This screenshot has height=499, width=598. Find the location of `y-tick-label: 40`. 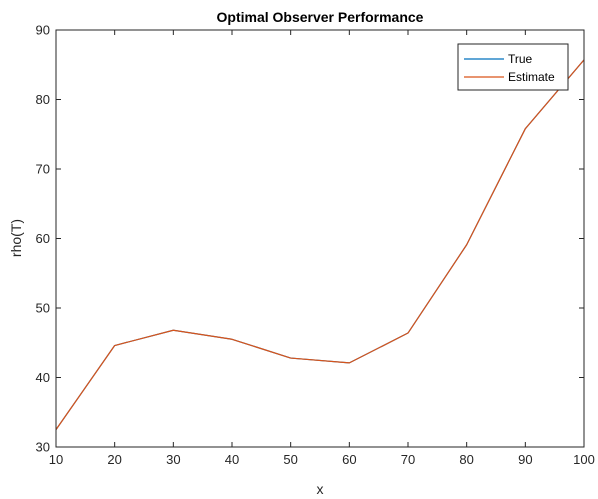

y-tick-label: 40 is located at coordinates (43, 377).